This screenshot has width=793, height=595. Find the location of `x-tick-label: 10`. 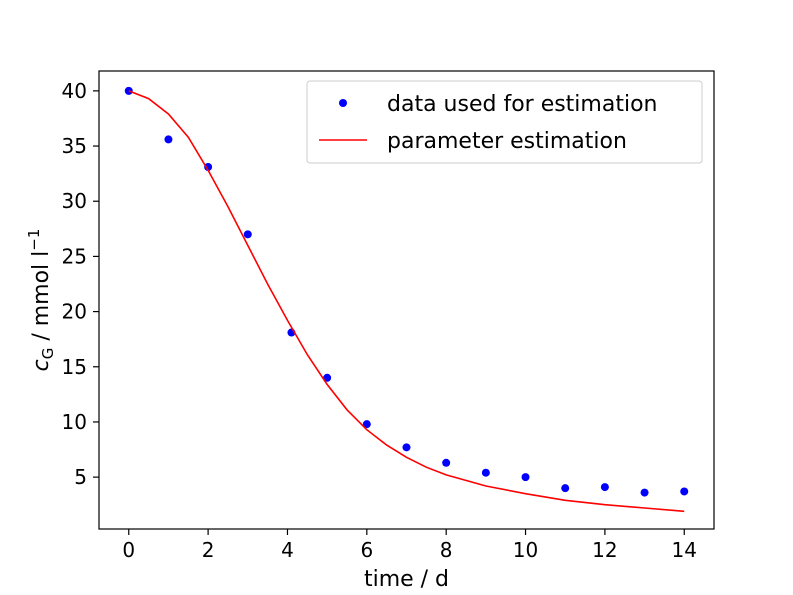

x-tick-label: 10 is located at coordinates (525, 550).